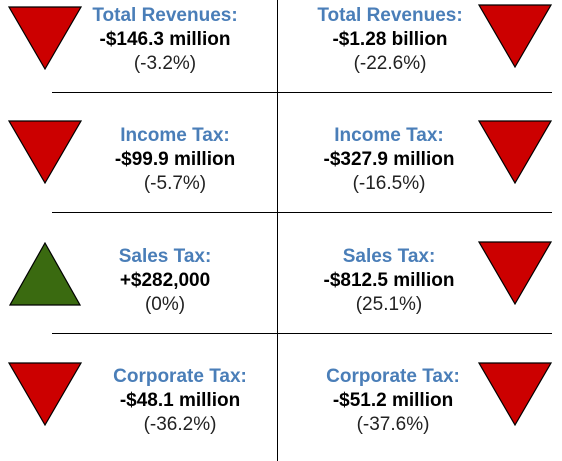  Describe the element at coordinates (389, 304) in the screenshot. I see `metric-percent: (25.1%)` at that location.